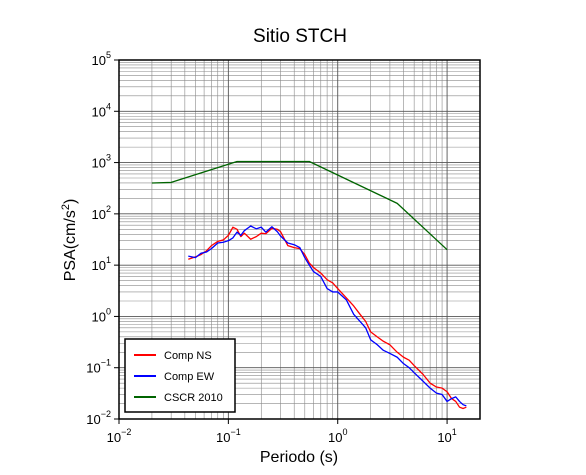 The image size is (586, 475). What do you see at coordinates (108, 209) in the screenshot?
I see `y-tick-exp: 2` at bounding box center [108, 209].